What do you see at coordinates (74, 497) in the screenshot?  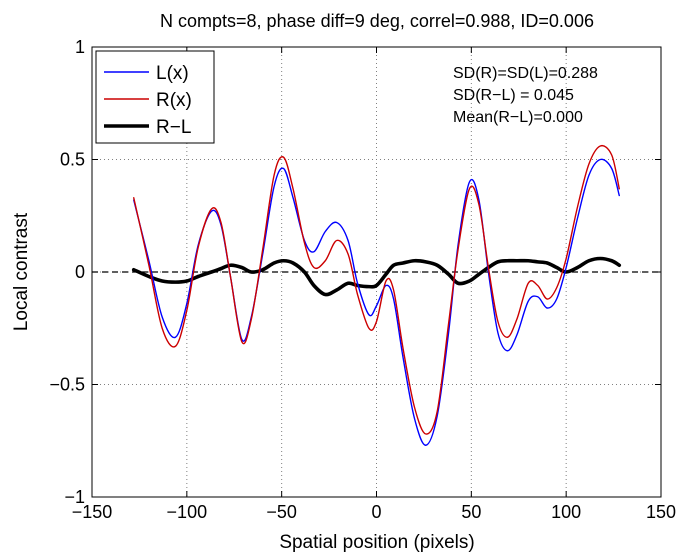 I see `y-tick-label: −1` at bounding box center [74, 497].